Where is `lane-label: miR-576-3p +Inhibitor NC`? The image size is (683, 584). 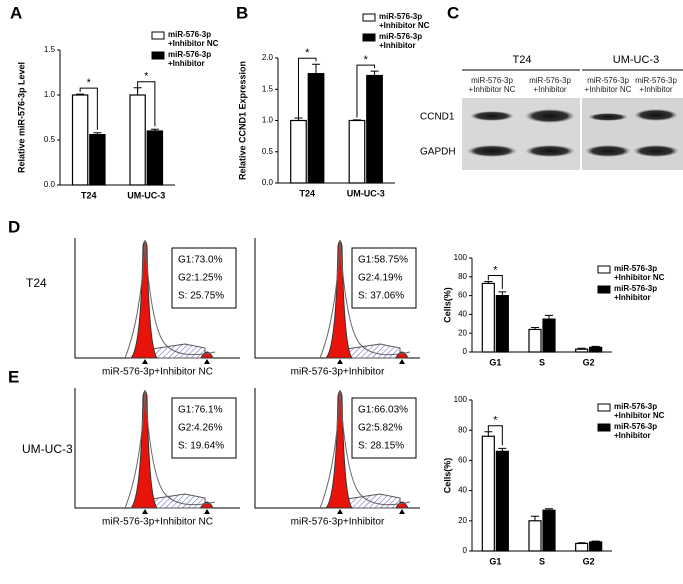 lane-label: miR-576-3p +Inhibitor NC is located at coordinates (608, 85).